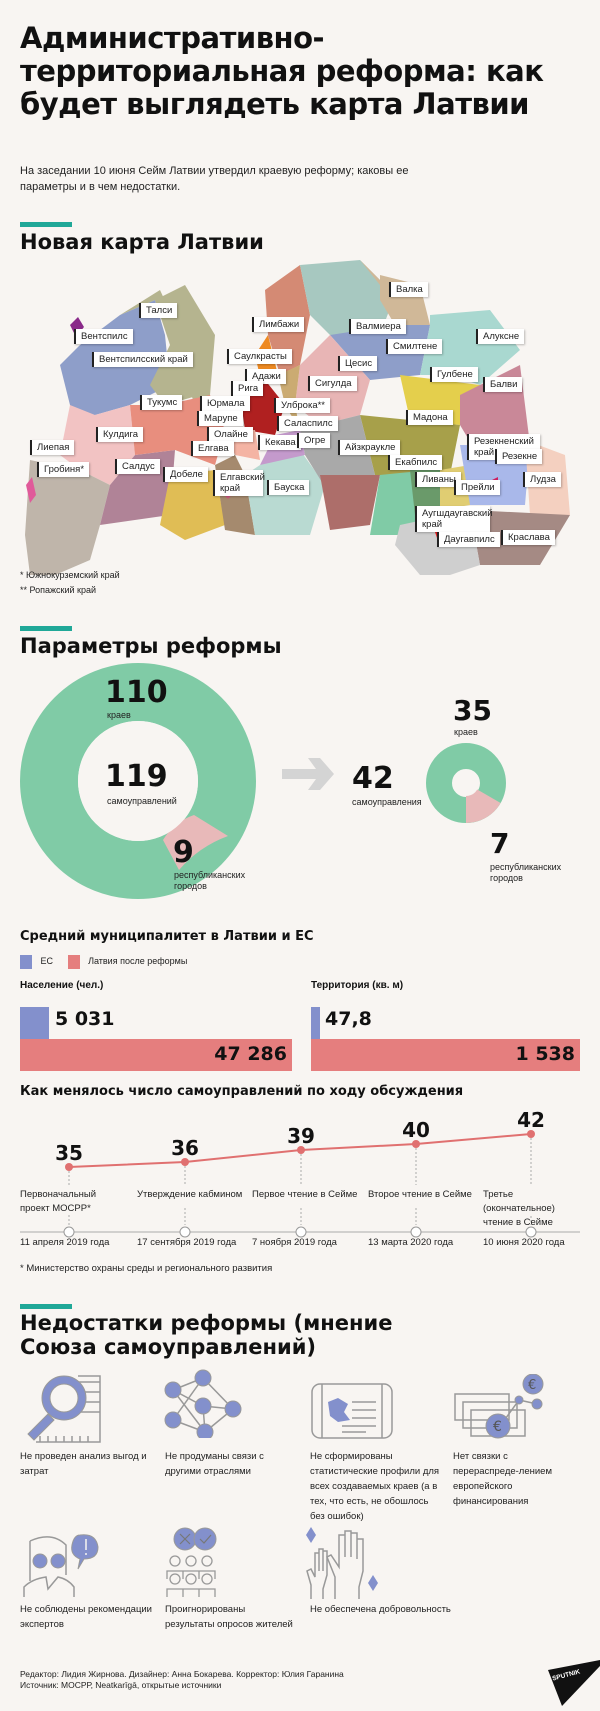 This screenshot has width=600, height=1711. What do you see at coordinates (503, 384) in the screenshot?
I see `map-label: Балви` at bounding box center [503, 384].